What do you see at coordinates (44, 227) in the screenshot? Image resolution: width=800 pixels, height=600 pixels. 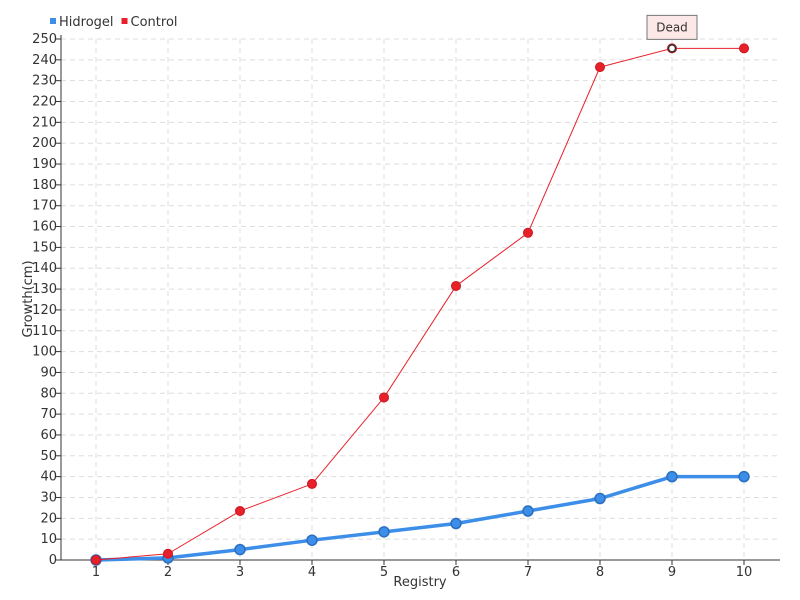 I see `y-tick-label: 160` at bounding box center [44, 227].